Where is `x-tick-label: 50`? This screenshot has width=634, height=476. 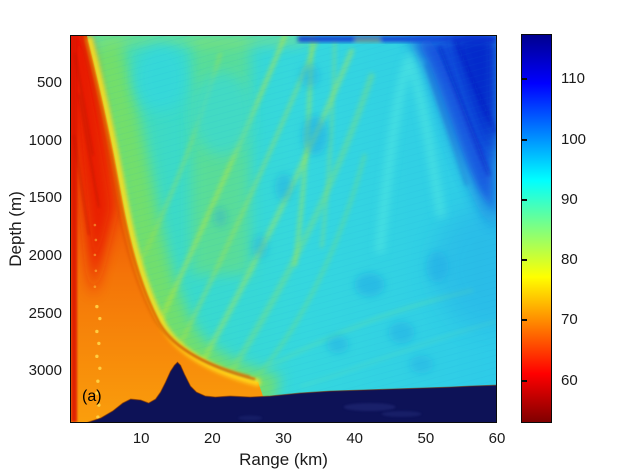 x-tick-label: 50 is located at coordinates (426, 438).